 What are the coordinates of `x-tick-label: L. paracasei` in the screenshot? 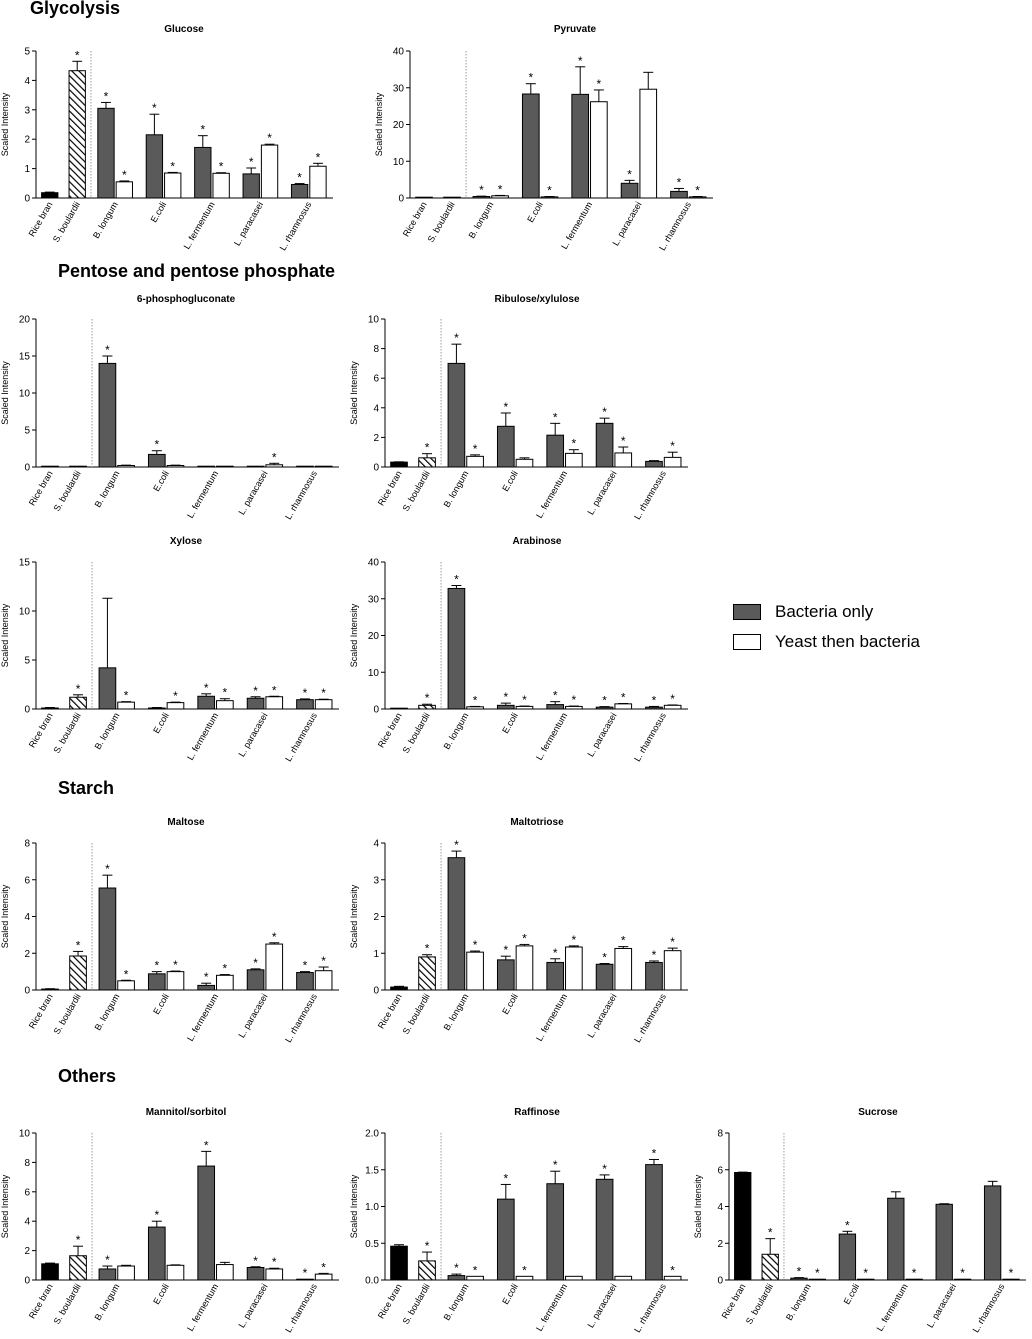 It's located at (941, 1305).